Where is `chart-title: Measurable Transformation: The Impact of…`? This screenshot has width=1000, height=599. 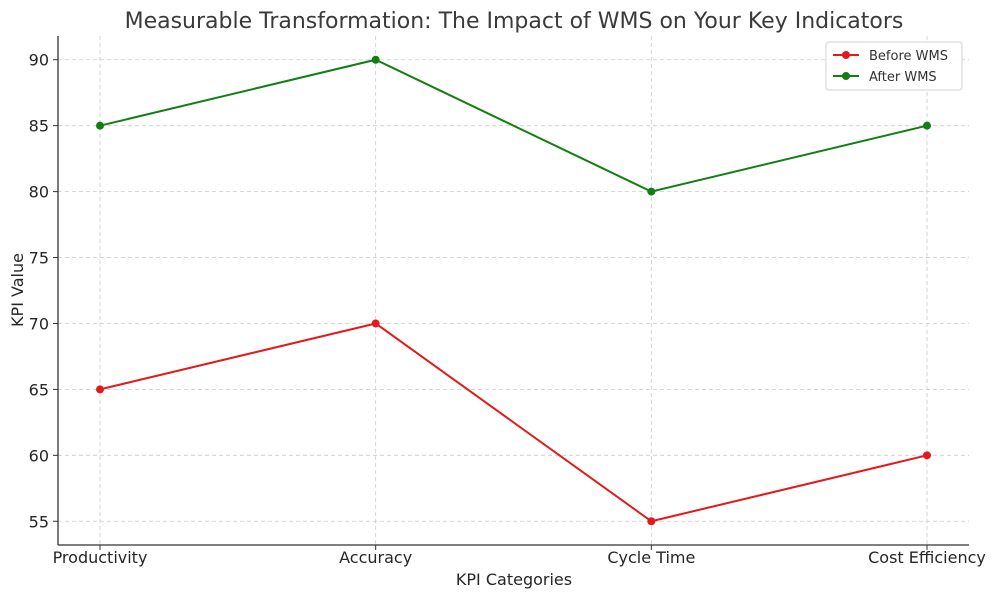
chart-title: Measurable Transformation: The Impact of… is located at coordinates (514, 21).